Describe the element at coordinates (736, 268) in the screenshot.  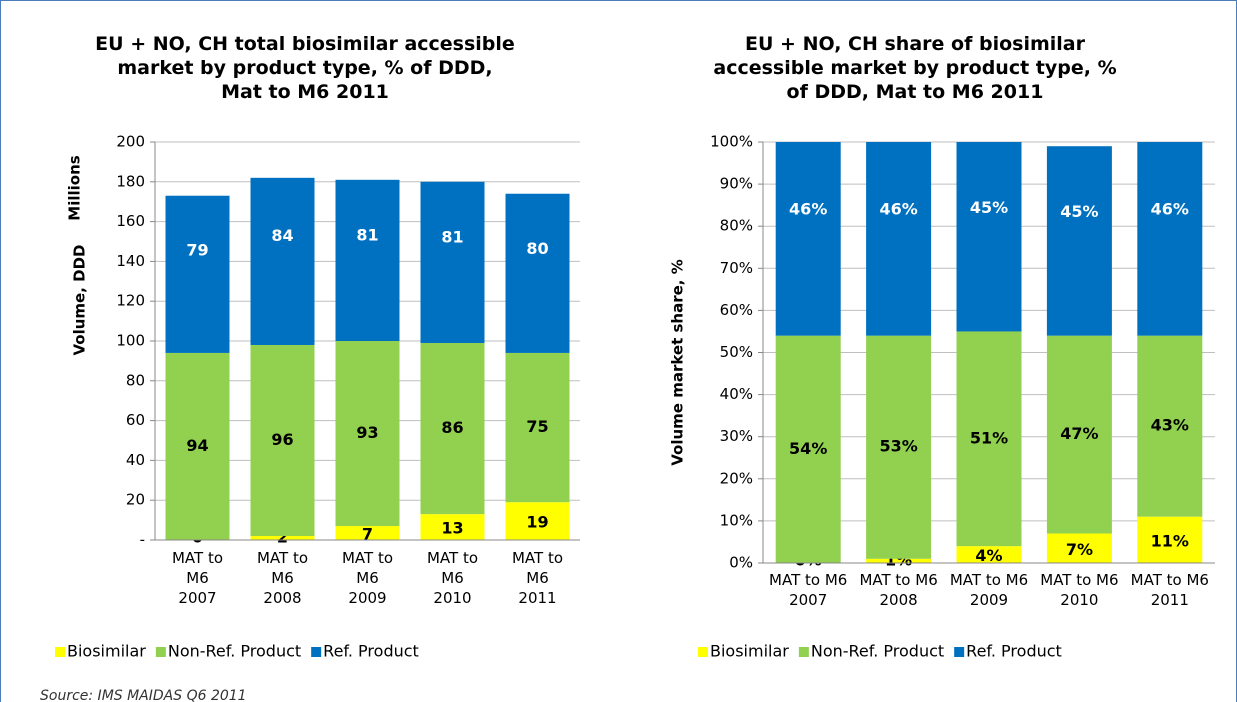
I see `y-tick-label: 70%` at that location.